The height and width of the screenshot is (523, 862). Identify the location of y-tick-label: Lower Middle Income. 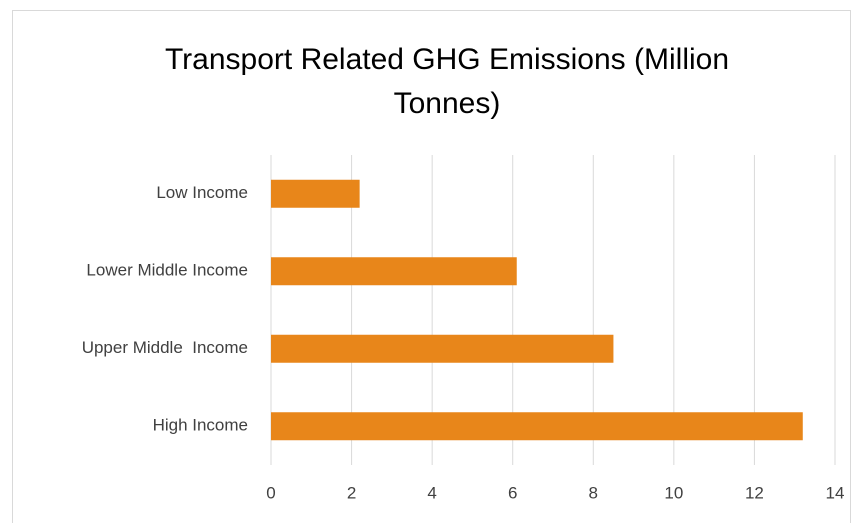
(167, 270).